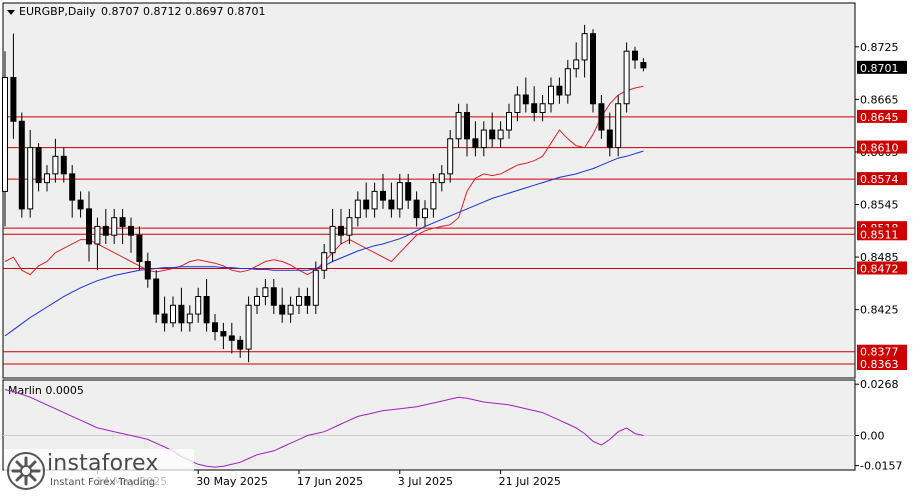 The image size is (913, 497). Describe the element at coordinates (882, 67) in the screenshot. I see `last-price-tag` at that location.